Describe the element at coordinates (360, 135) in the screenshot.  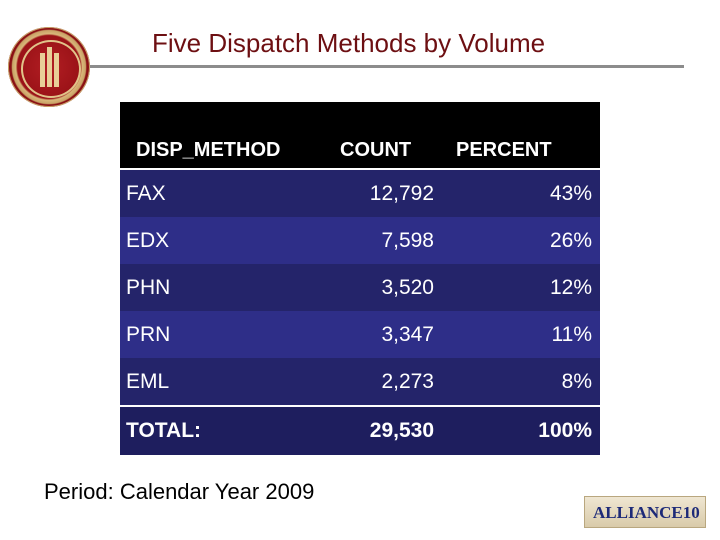
I see `table-header: DISP_METHOD COUNT PERCENT` at that location.